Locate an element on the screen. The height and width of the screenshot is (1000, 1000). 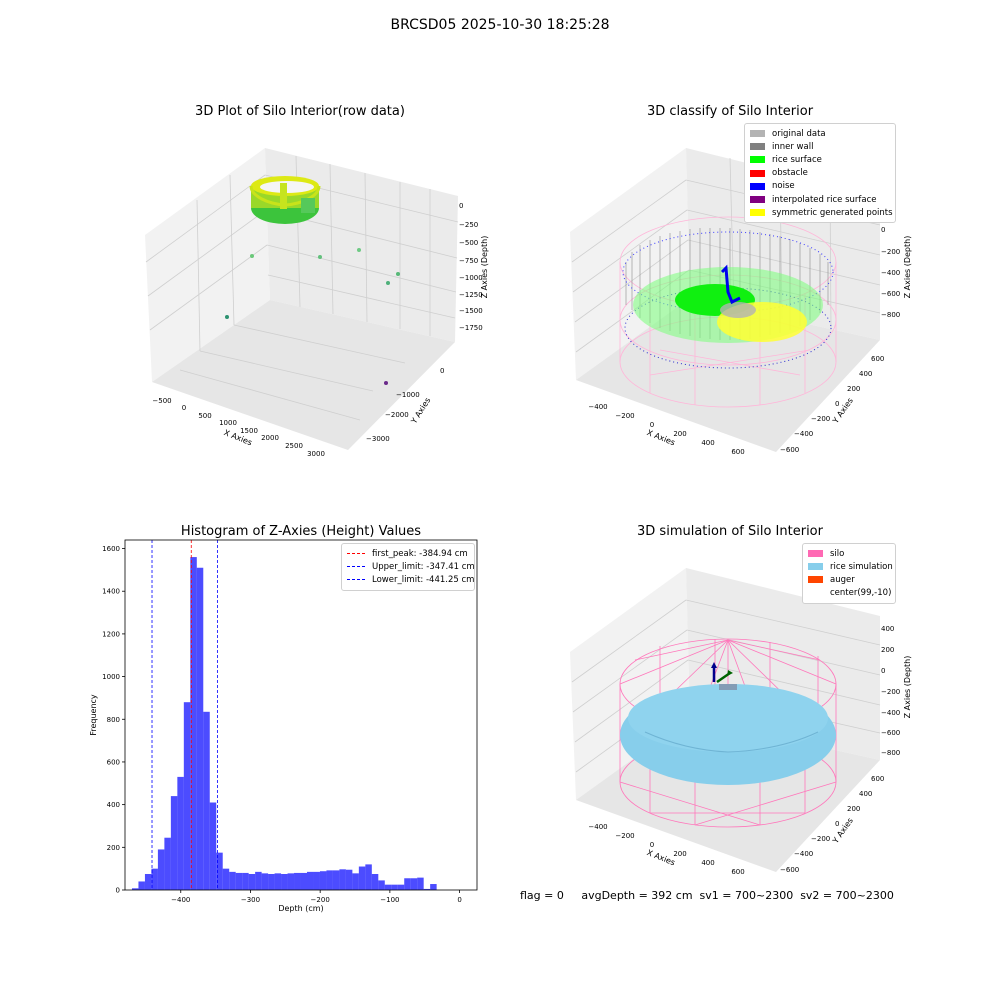
simulation-z-tick: −400 is located at coordinates (890, 713).